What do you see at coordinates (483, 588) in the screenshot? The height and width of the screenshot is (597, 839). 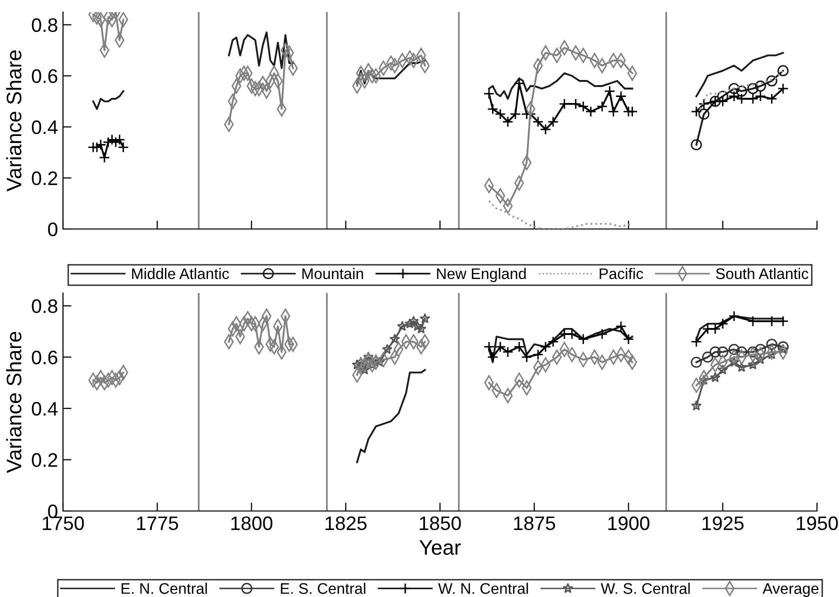 I see `legend-label: W. N. Central` at bounding box center [483, 588].